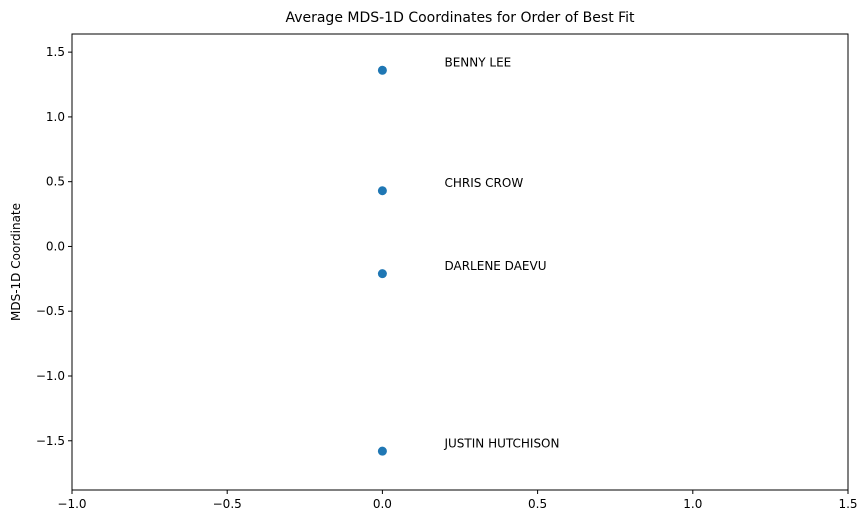 Image resolution: width=868 pixels, height=528 pixels. Describe the element at coordinates (16, 262) in the screenshot. I see `y-axis-title: MDS-1D Coordinate` at that location.